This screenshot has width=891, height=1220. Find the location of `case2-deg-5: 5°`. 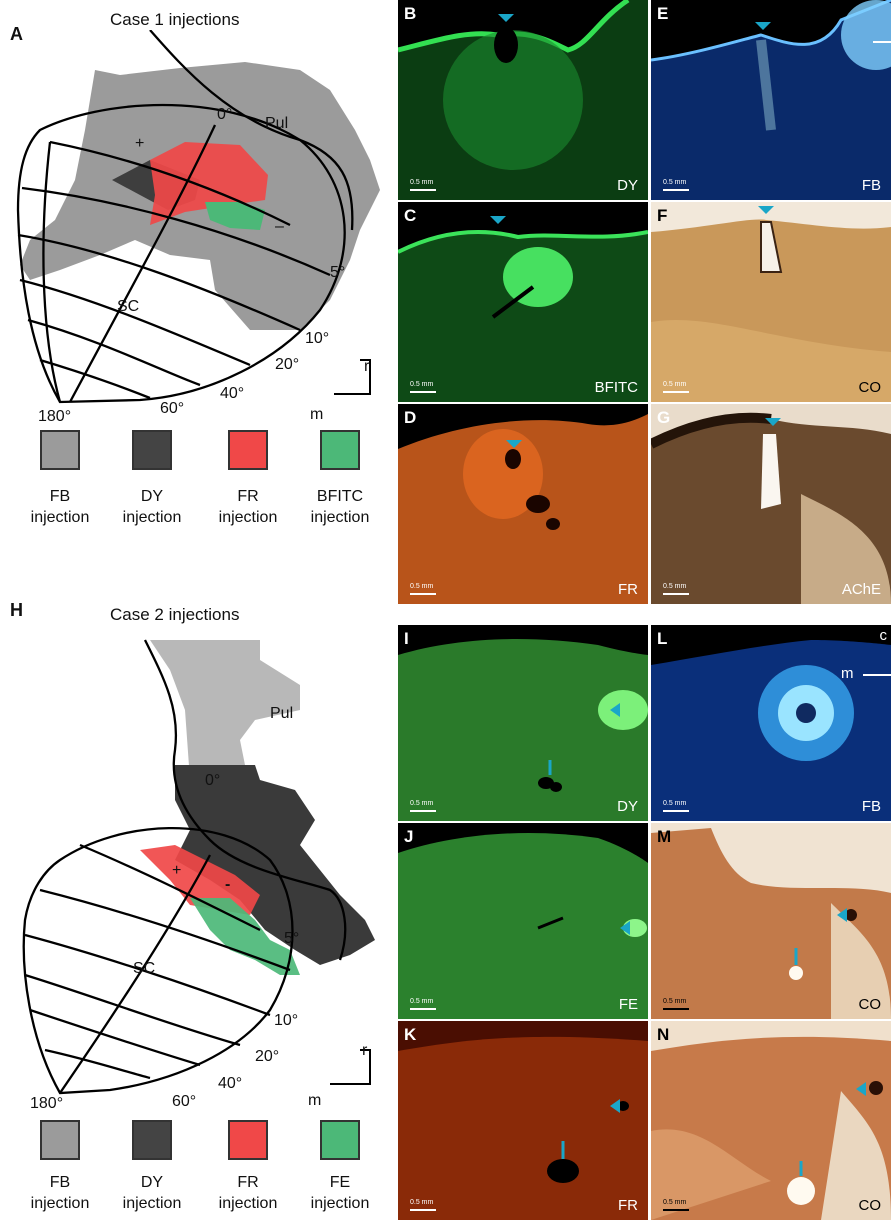

case2-deg-5: 5° is located at coordinates (292, 938).